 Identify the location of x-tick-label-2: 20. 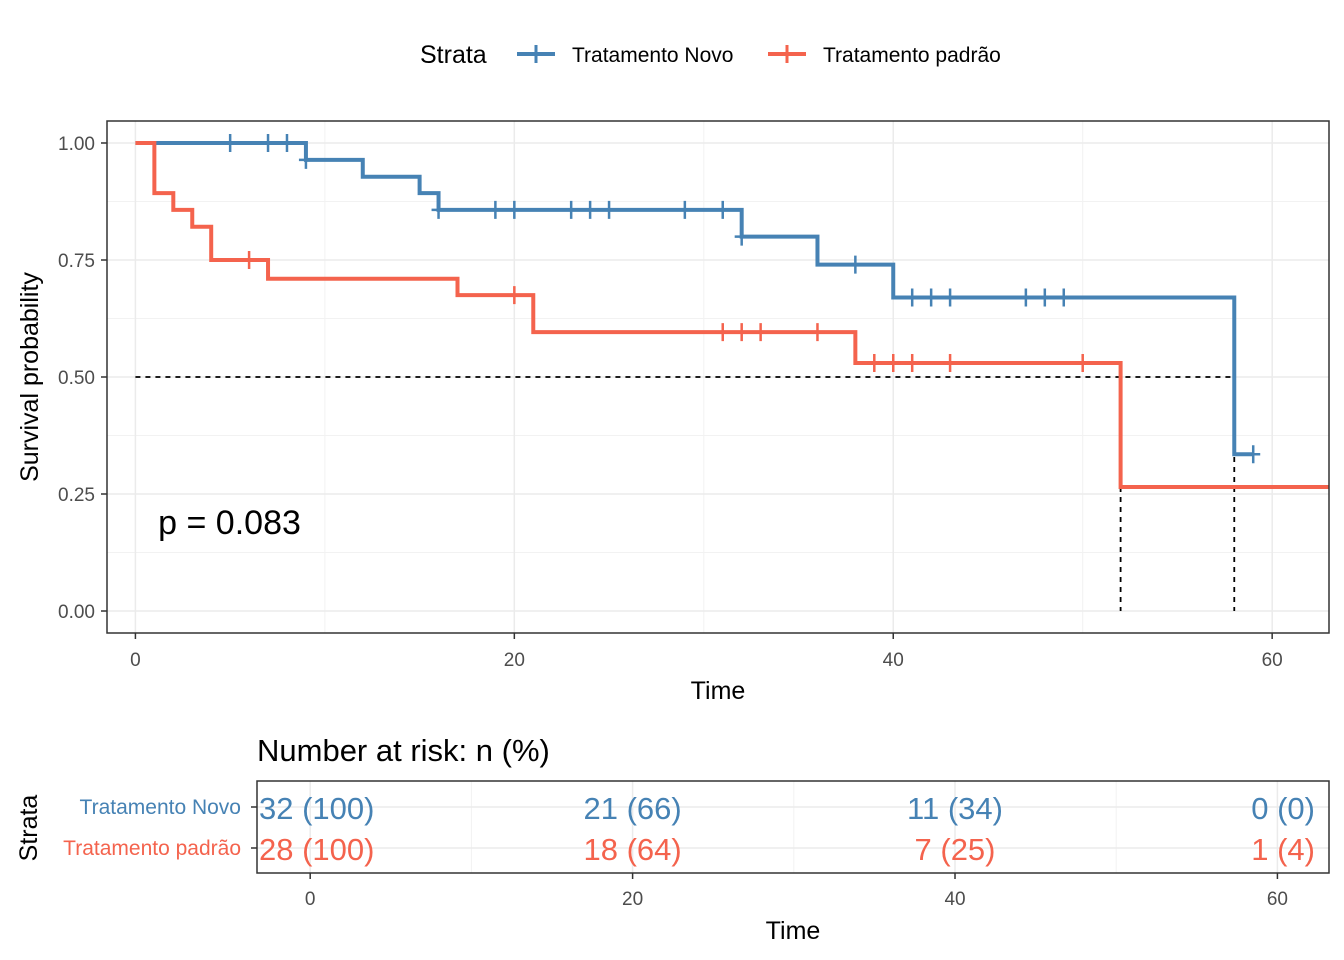
(514, 660).